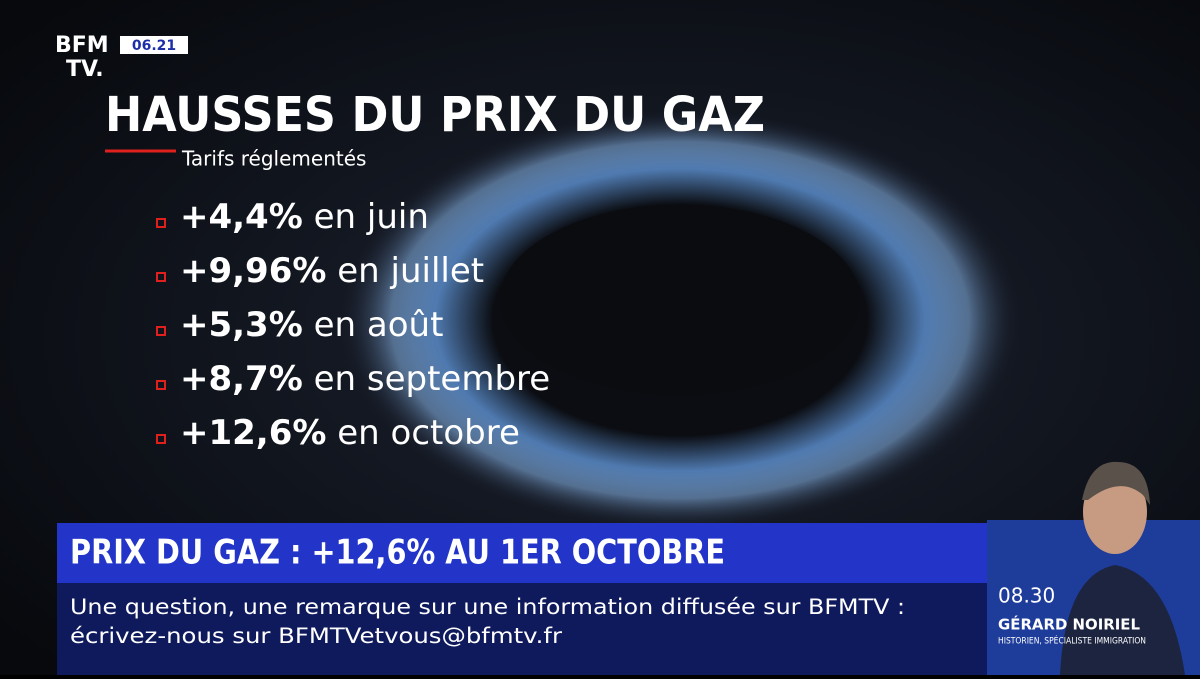 The image size is (1200, 679). I want to click on ticker-band, so click(522, 629).